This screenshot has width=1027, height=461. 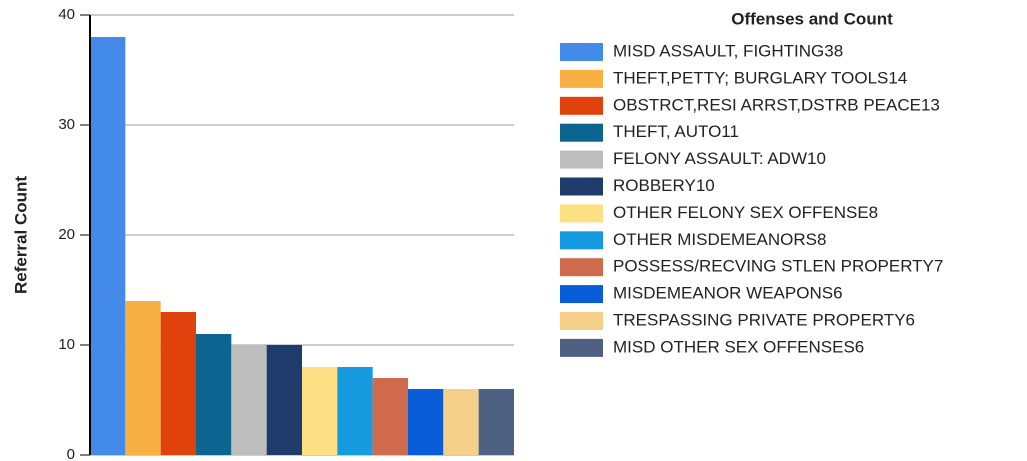 What do you see at coordinates (719, 158) in the screenshot?
I see `legend-label: FELONY ASSAULT: ADW10` at bounding box center [719, 158].